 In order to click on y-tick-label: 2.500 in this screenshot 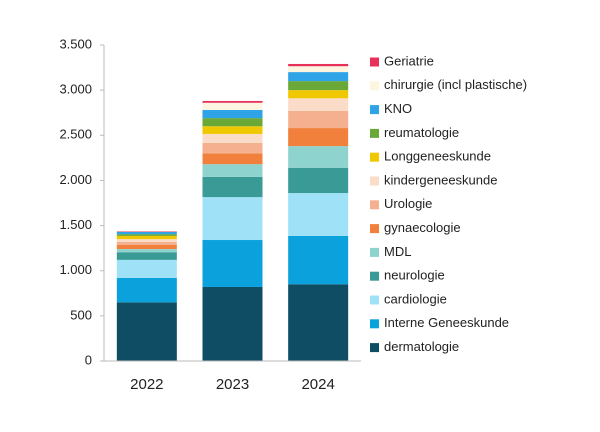, I will do `click(75, 134)`.